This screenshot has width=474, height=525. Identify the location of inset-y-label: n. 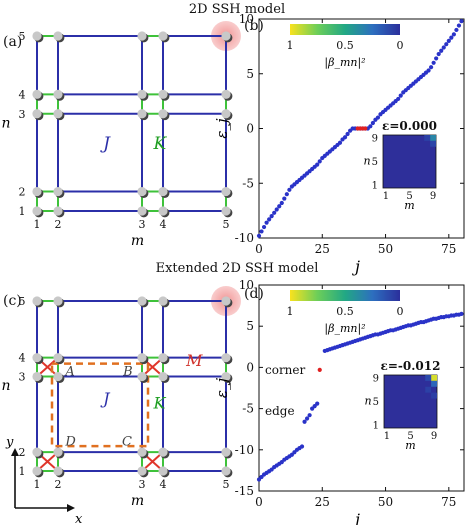
(367, 401).